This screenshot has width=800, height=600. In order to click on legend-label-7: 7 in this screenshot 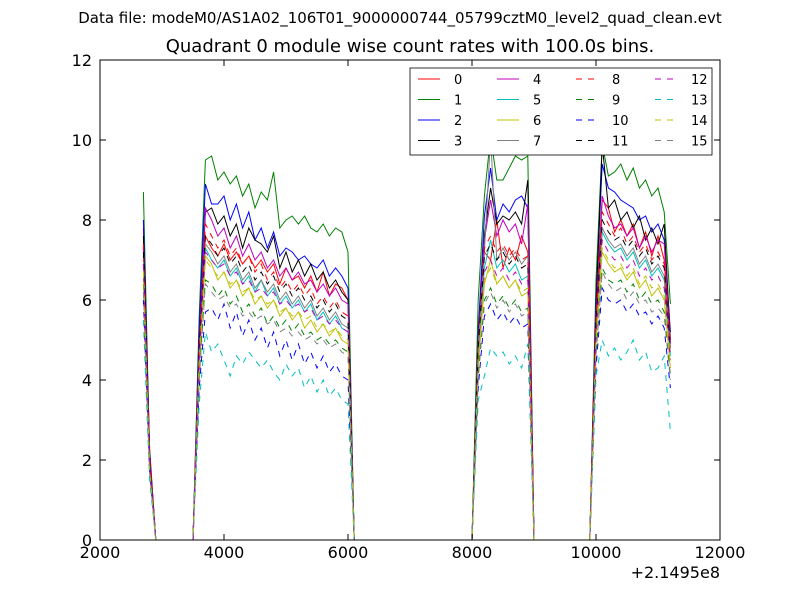, I will do `click(537, 142)`.